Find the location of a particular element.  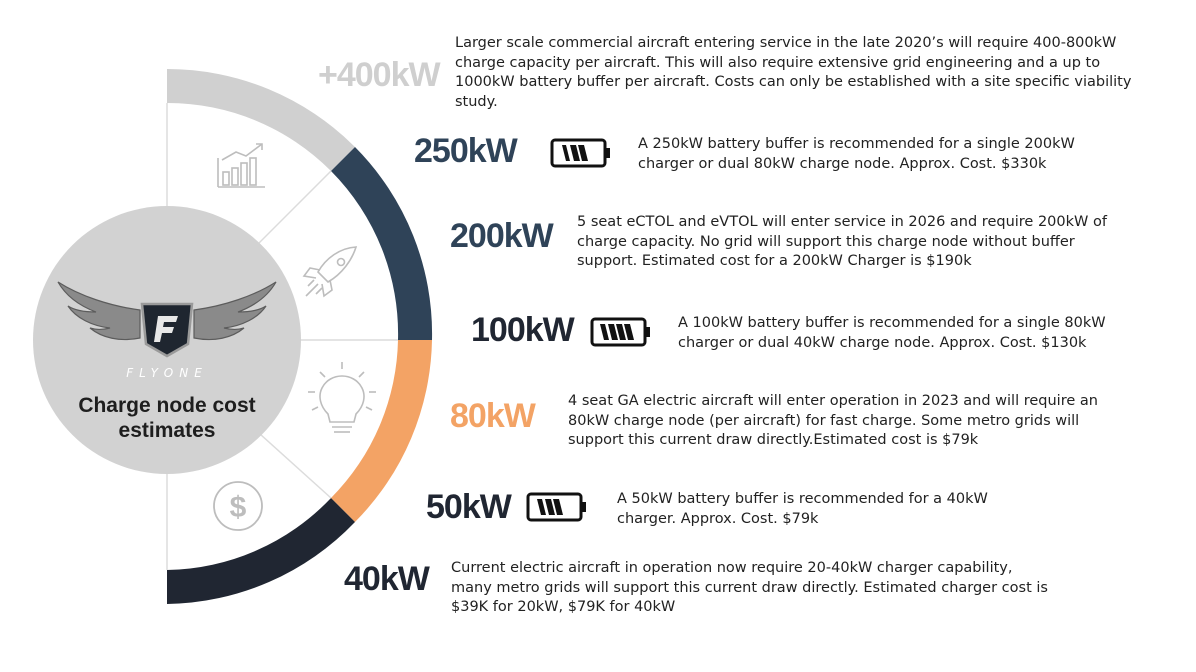

ring-segment-light-gray is located at coordinates (261, 119).